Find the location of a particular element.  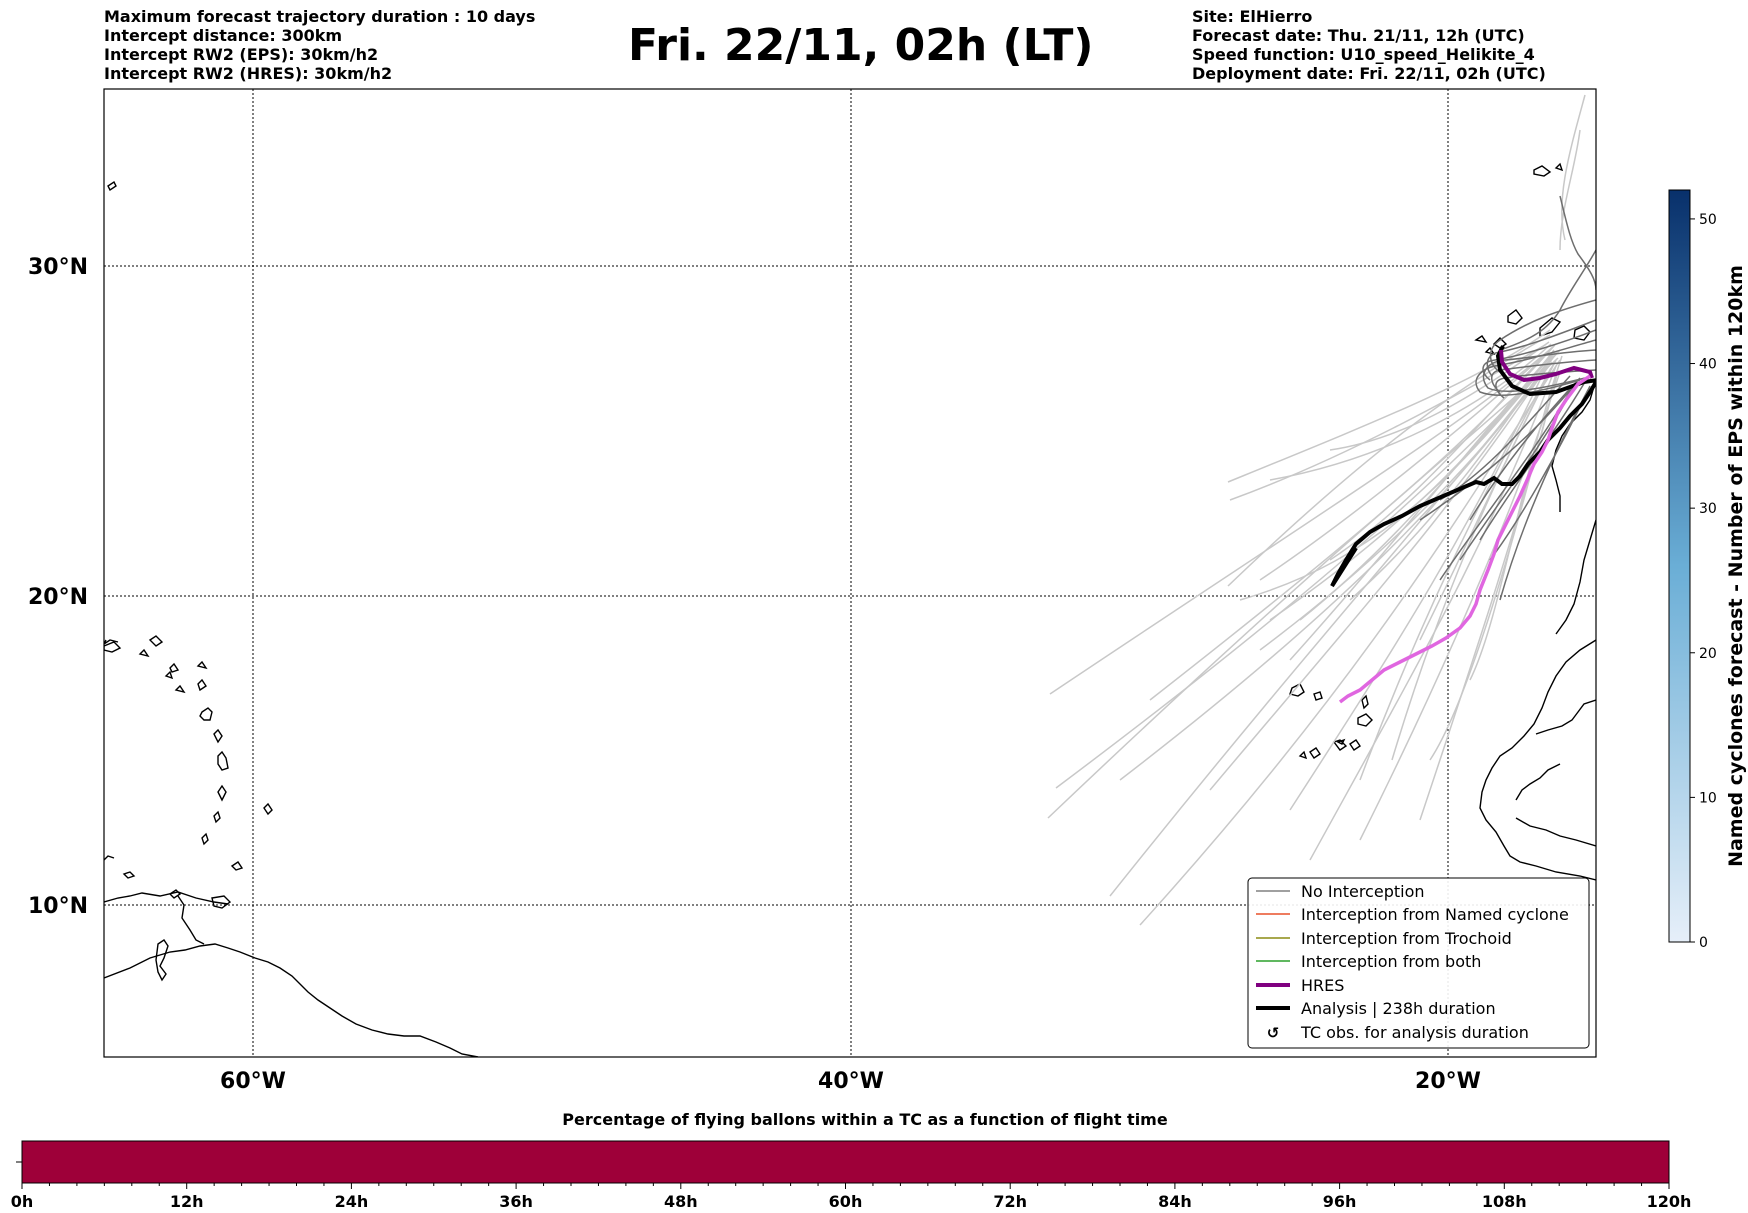

colorbar-tick-label: 50 is located at coordinates (1708, 220).